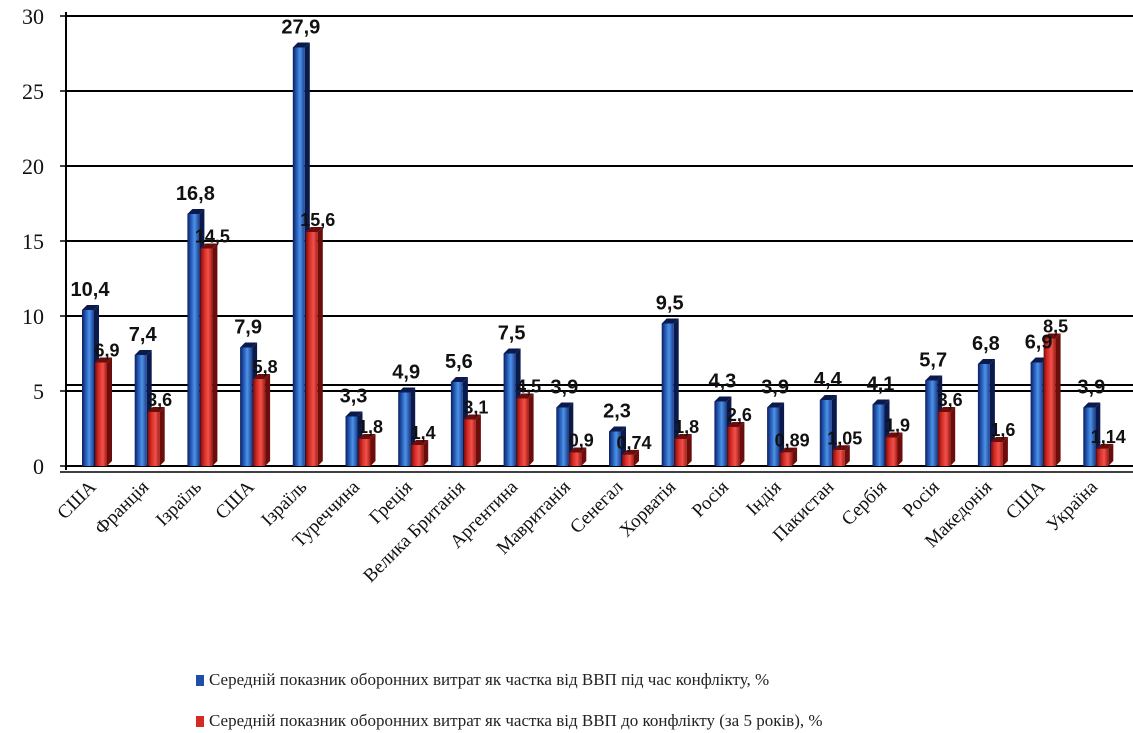 The width and height of the screenshot is (1133, 733). Describe the element at coordinates (1055, 327) in the screenshot. I see `data-label-before: 8,5` at that location.